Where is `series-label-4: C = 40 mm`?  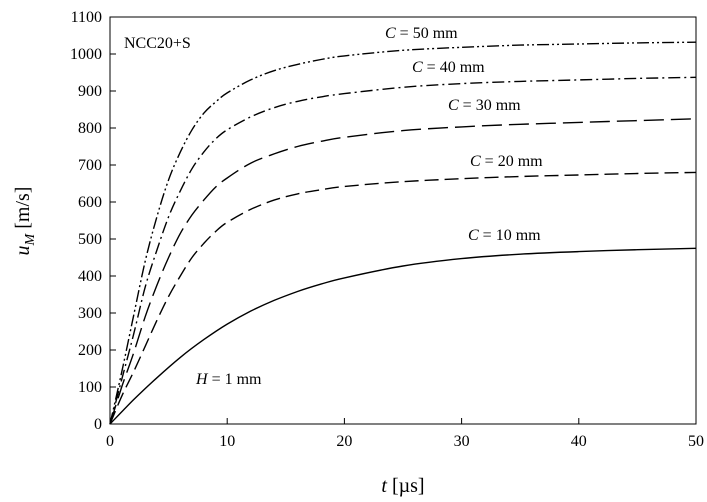 series-label-4: C = 40 mm is located at coordinates (448, 67).